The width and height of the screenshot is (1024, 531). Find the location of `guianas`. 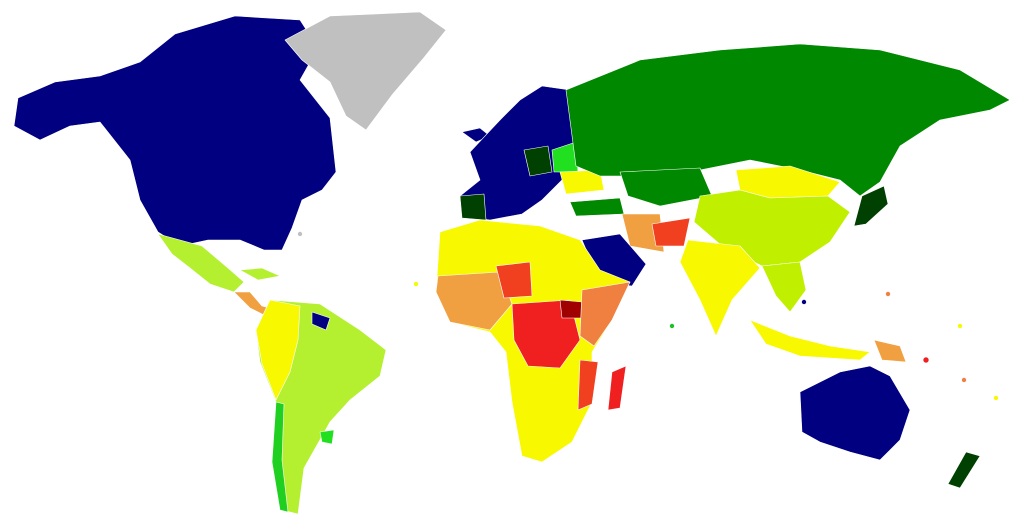

guianas is located at coordinates (321, 321).